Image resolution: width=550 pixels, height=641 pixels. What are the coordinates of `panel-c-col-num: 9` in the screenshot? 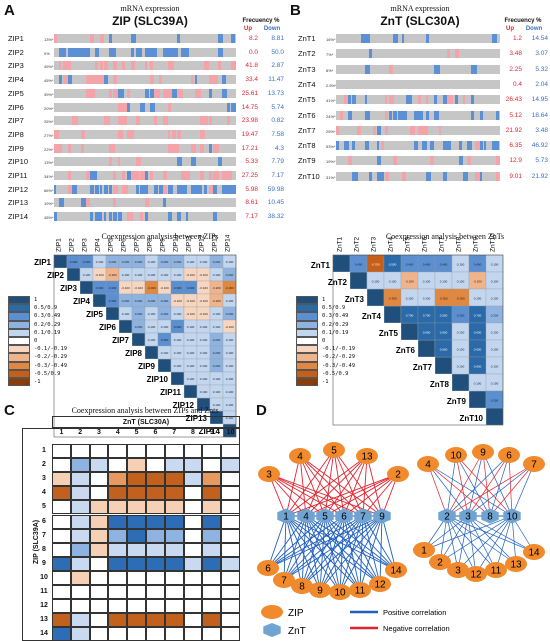 It's located at (211, 432).